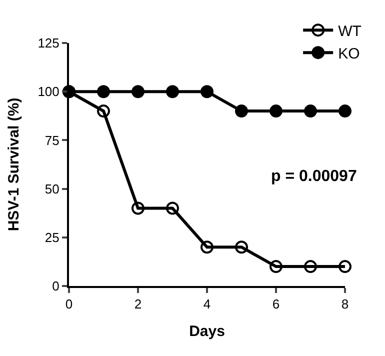 This screenshot has height=356, width=385. I want to click on x-tick-label: 8, so click(345, 304).